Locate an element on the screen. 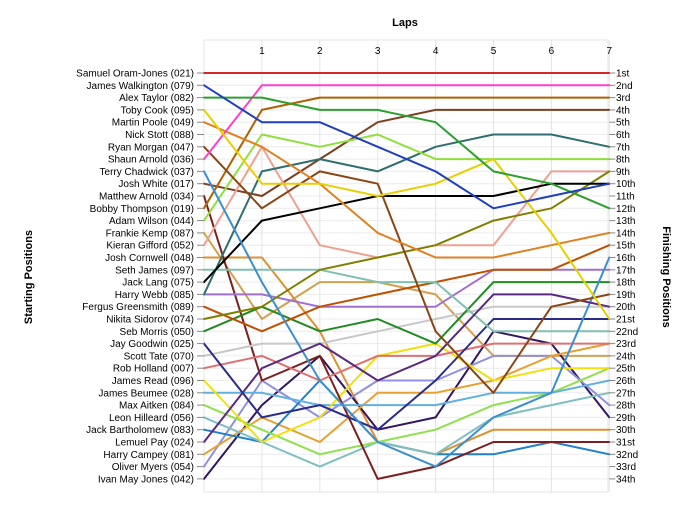 The height and width of the screenshot is (510, 700). x-tick-labels: 1 2 3 4 5 6 7 is located at coordinates (435, 51).